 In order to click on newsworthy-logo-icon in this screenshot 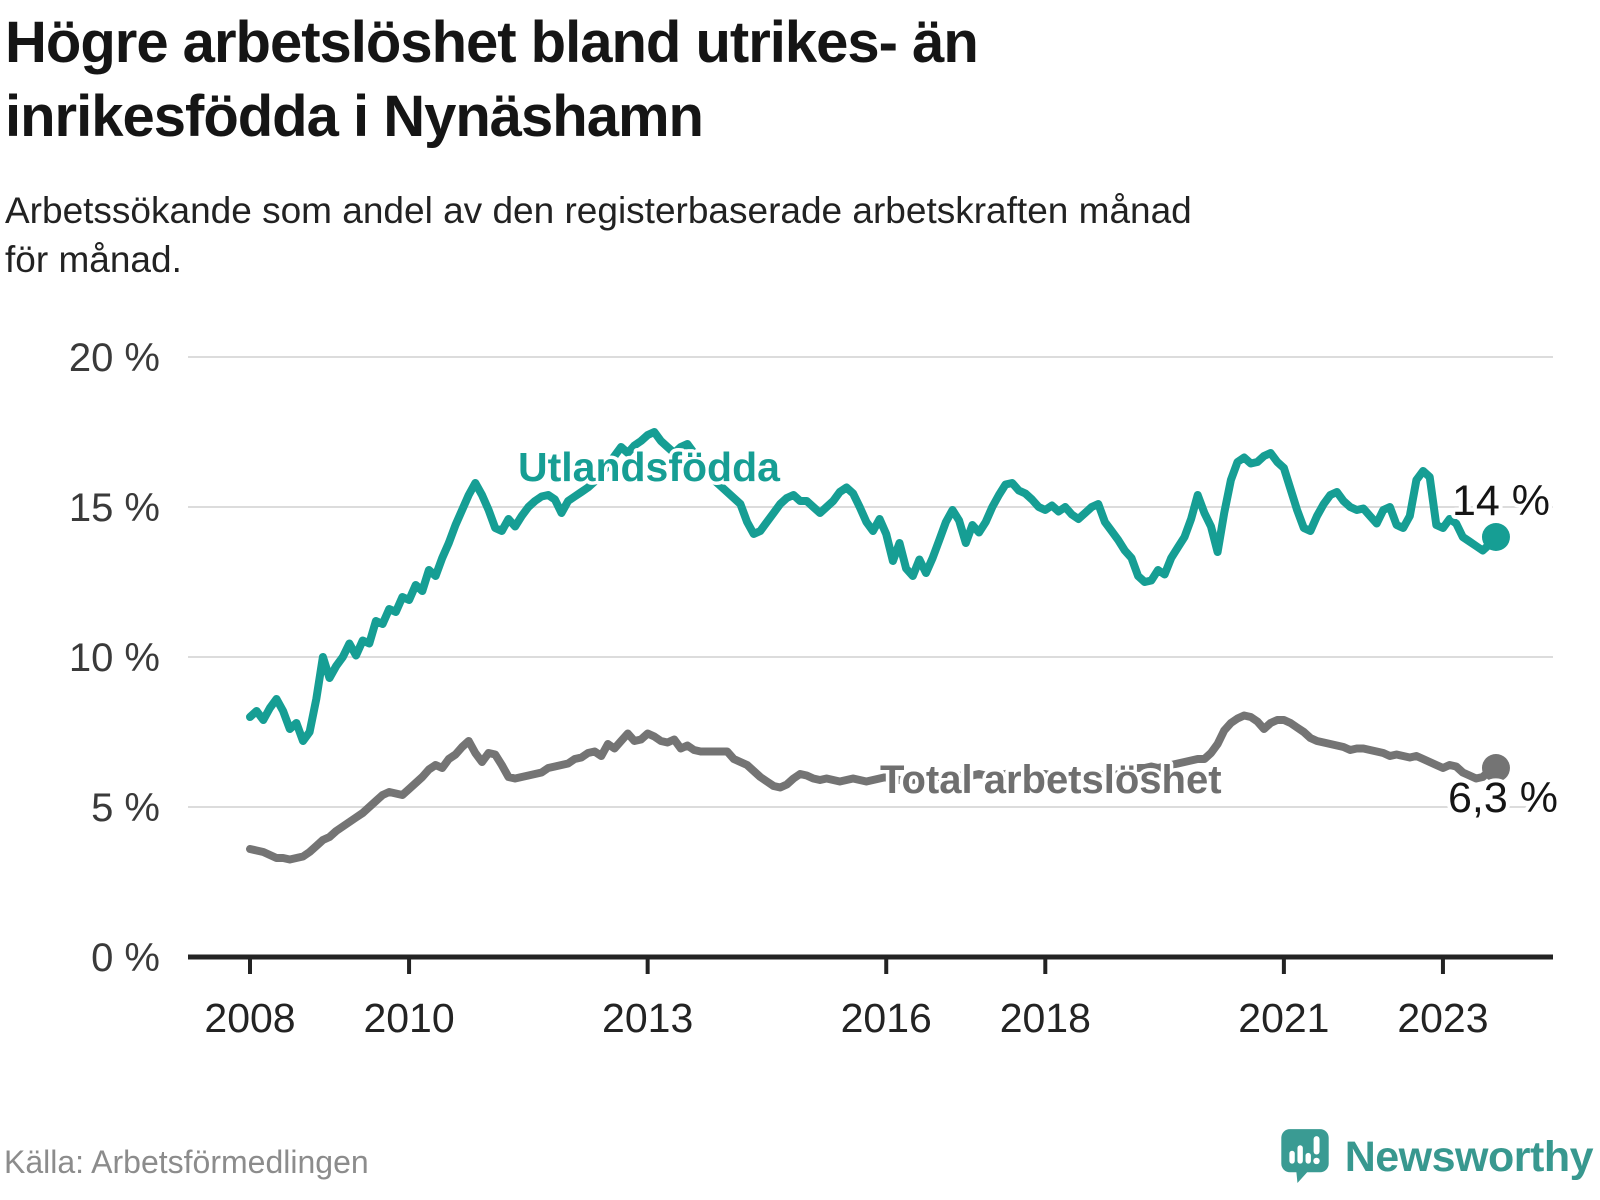, I will do `click(1305, 1157)`.